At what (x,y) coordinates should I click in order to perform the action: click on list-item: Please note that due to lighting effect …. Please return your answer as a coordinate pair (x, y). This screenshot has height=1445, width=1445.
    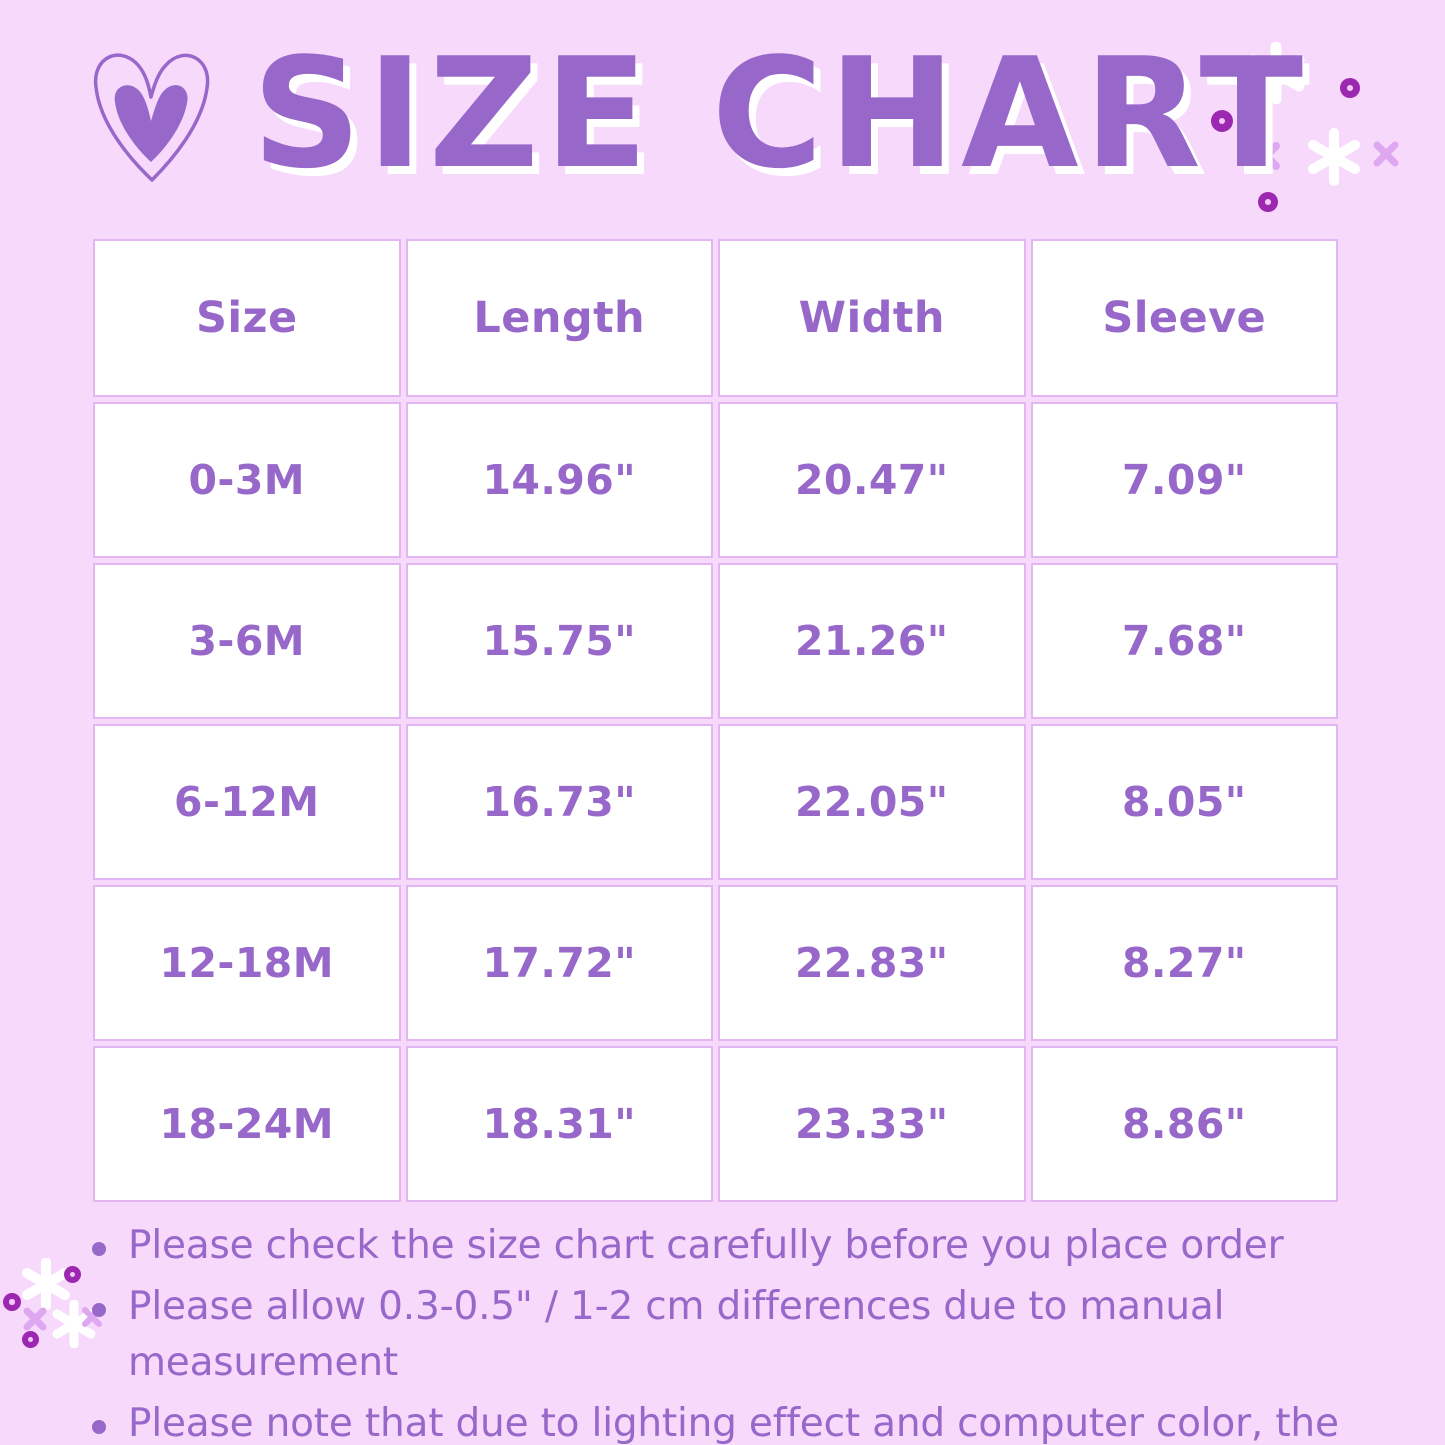
    Looking at the image, I should click on (737, 1420).